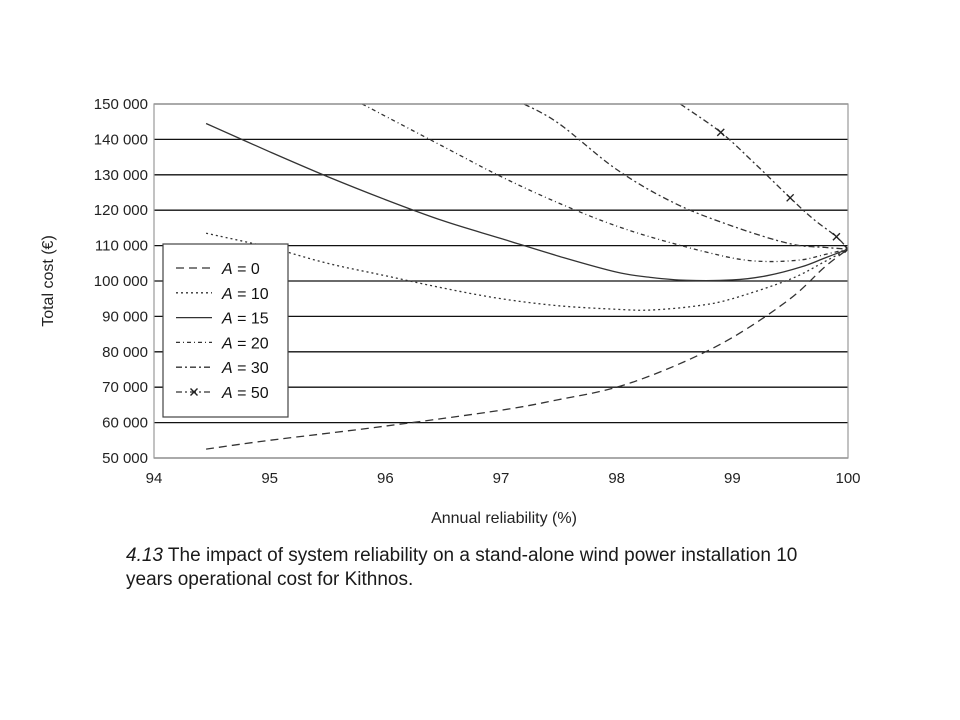  I want to click on x-tick-label: 99, so click(732, 478).